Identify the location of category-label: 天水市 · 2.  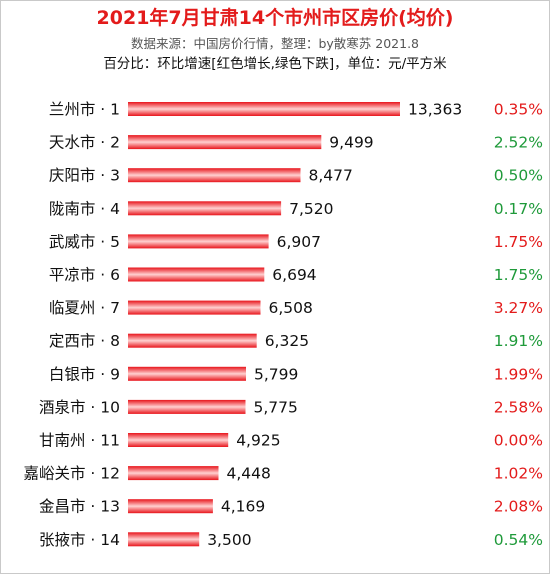
(84, 143).